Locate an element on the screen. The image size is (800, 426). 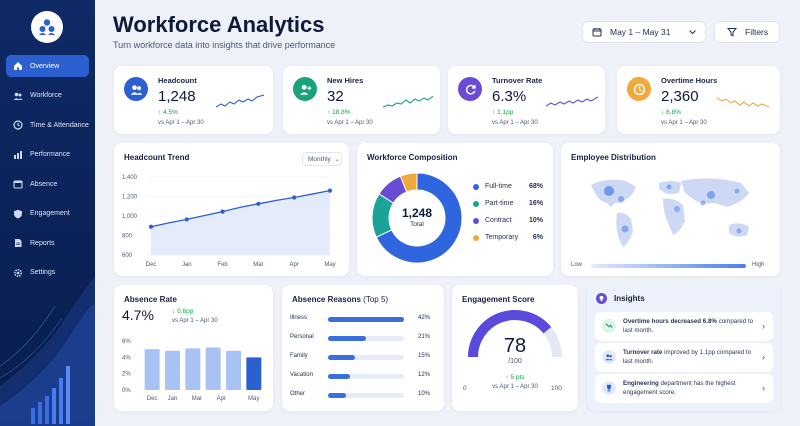
insight-bold: Turnover rate is located at coordinates (643, 352).